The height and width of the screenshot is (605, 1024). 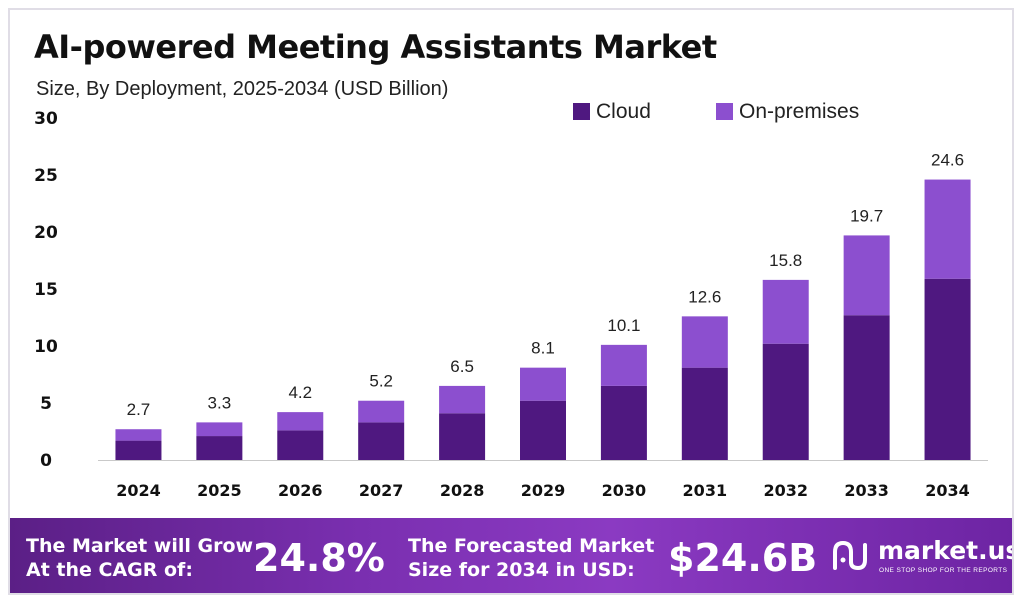 I want to click on bar-total-label: 6.5, so click(x=462, y=366).